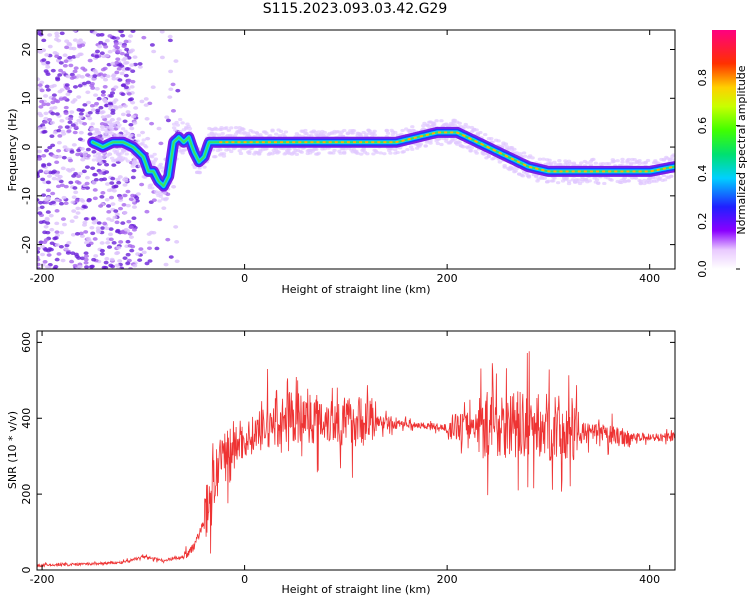 The image size is (750, 600). I want to click on ridge-band-cyan, so click(382, 159).